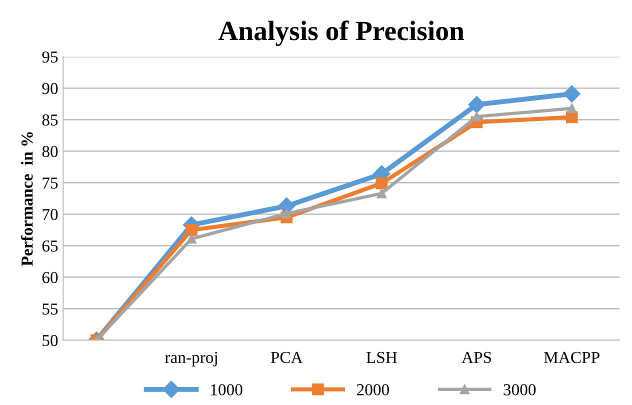  What do you see at coordinates (50, 246) in the screenshot?
I see `y-tick-label: 65` at bounding box center [50, 246].